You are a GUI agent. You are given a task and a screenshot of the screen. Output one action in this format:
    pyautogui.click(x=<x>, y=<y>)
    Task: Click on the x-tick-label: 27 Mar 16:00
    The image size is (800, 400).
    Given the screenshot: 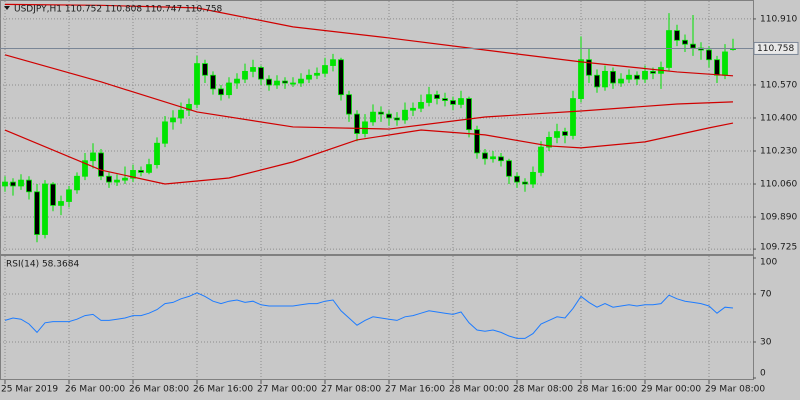 What is the action you would take?
    pyautogui.click(x=415, y=390)
    